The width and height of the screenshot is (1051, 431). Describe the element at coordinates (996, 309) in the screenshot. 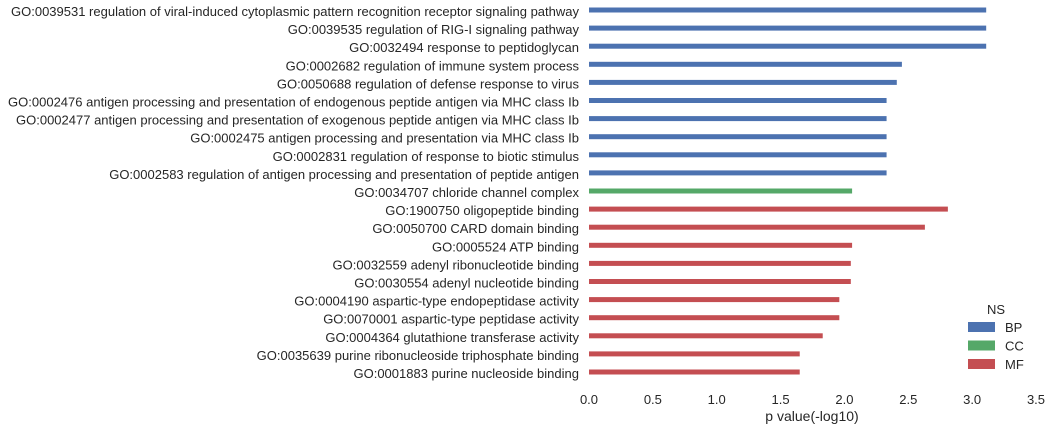

I see `legend-title: NS` at that location.